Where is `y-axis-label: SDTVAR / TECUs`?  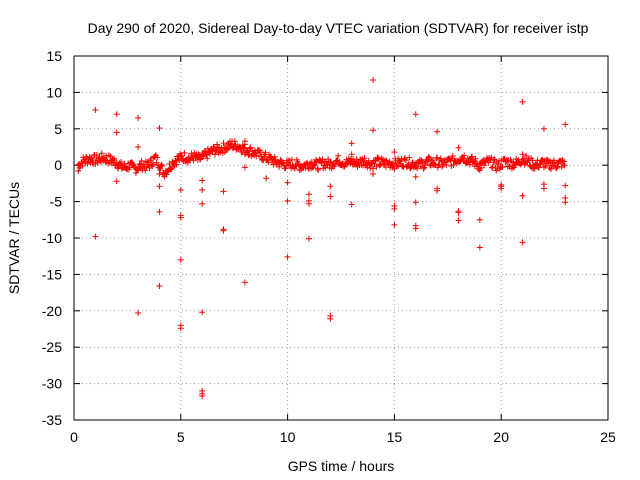
y-axis-label: SDTVAR / TECUs is located at coordinates (14, 238).